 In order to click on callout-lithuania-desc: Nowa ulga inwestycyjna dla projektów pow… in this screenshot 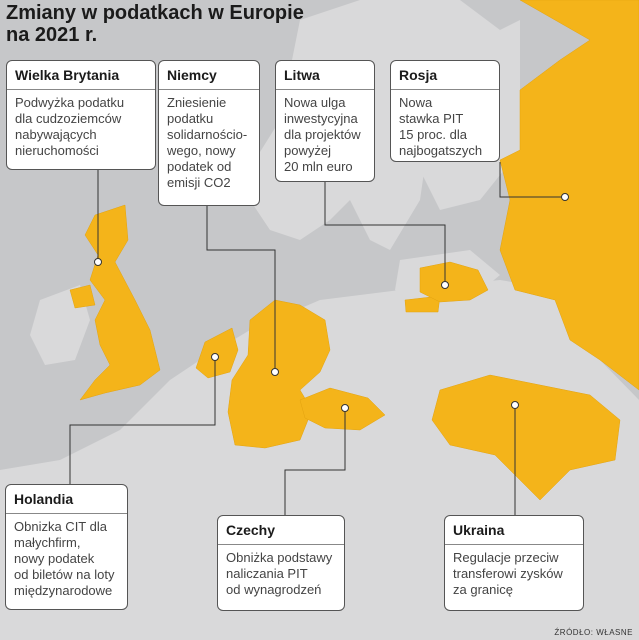, I will do `click(322, 134)`.